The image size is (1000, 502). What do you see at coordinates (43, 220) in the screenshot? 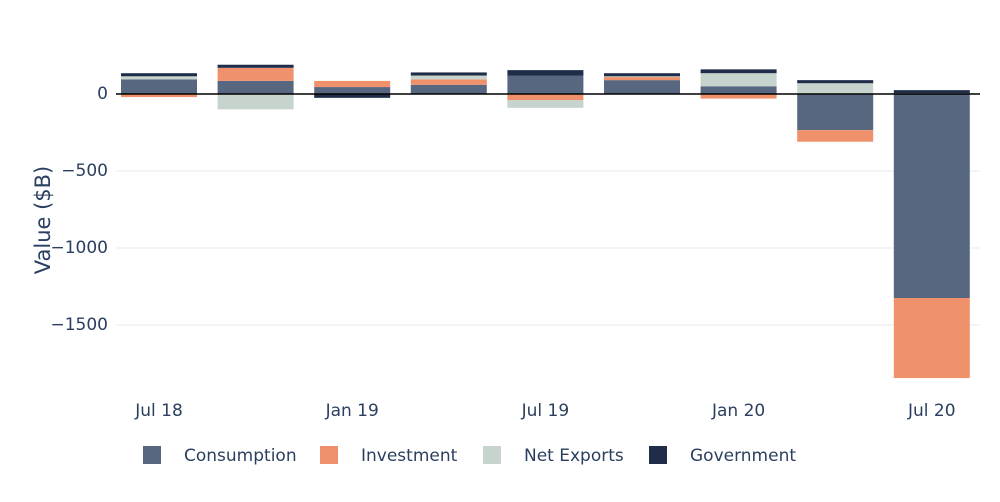
I see `y-axis-title: Value ($B)` at bounding box center [43, 220].